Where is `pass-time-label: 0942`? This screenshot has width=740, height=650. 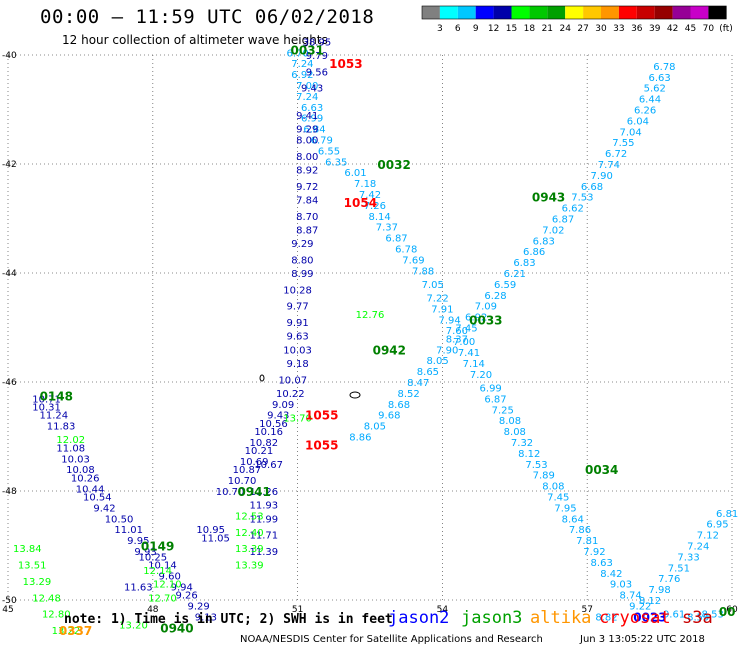
pass-time-label: 0942 is located at coordinates (389, 350).